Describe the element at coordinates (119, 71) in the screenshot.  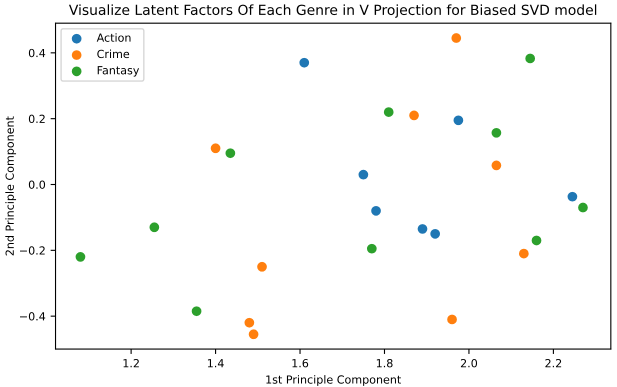
I see `legend-label: Fantasy` at that location.